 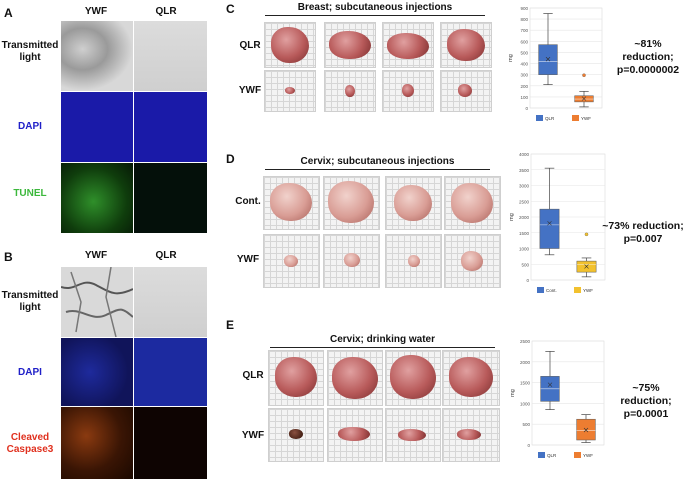 What do you see at coordinates (524, 8) in the screenshot?
I see `y-tick-label: 900` at bounding box center [524, 8].